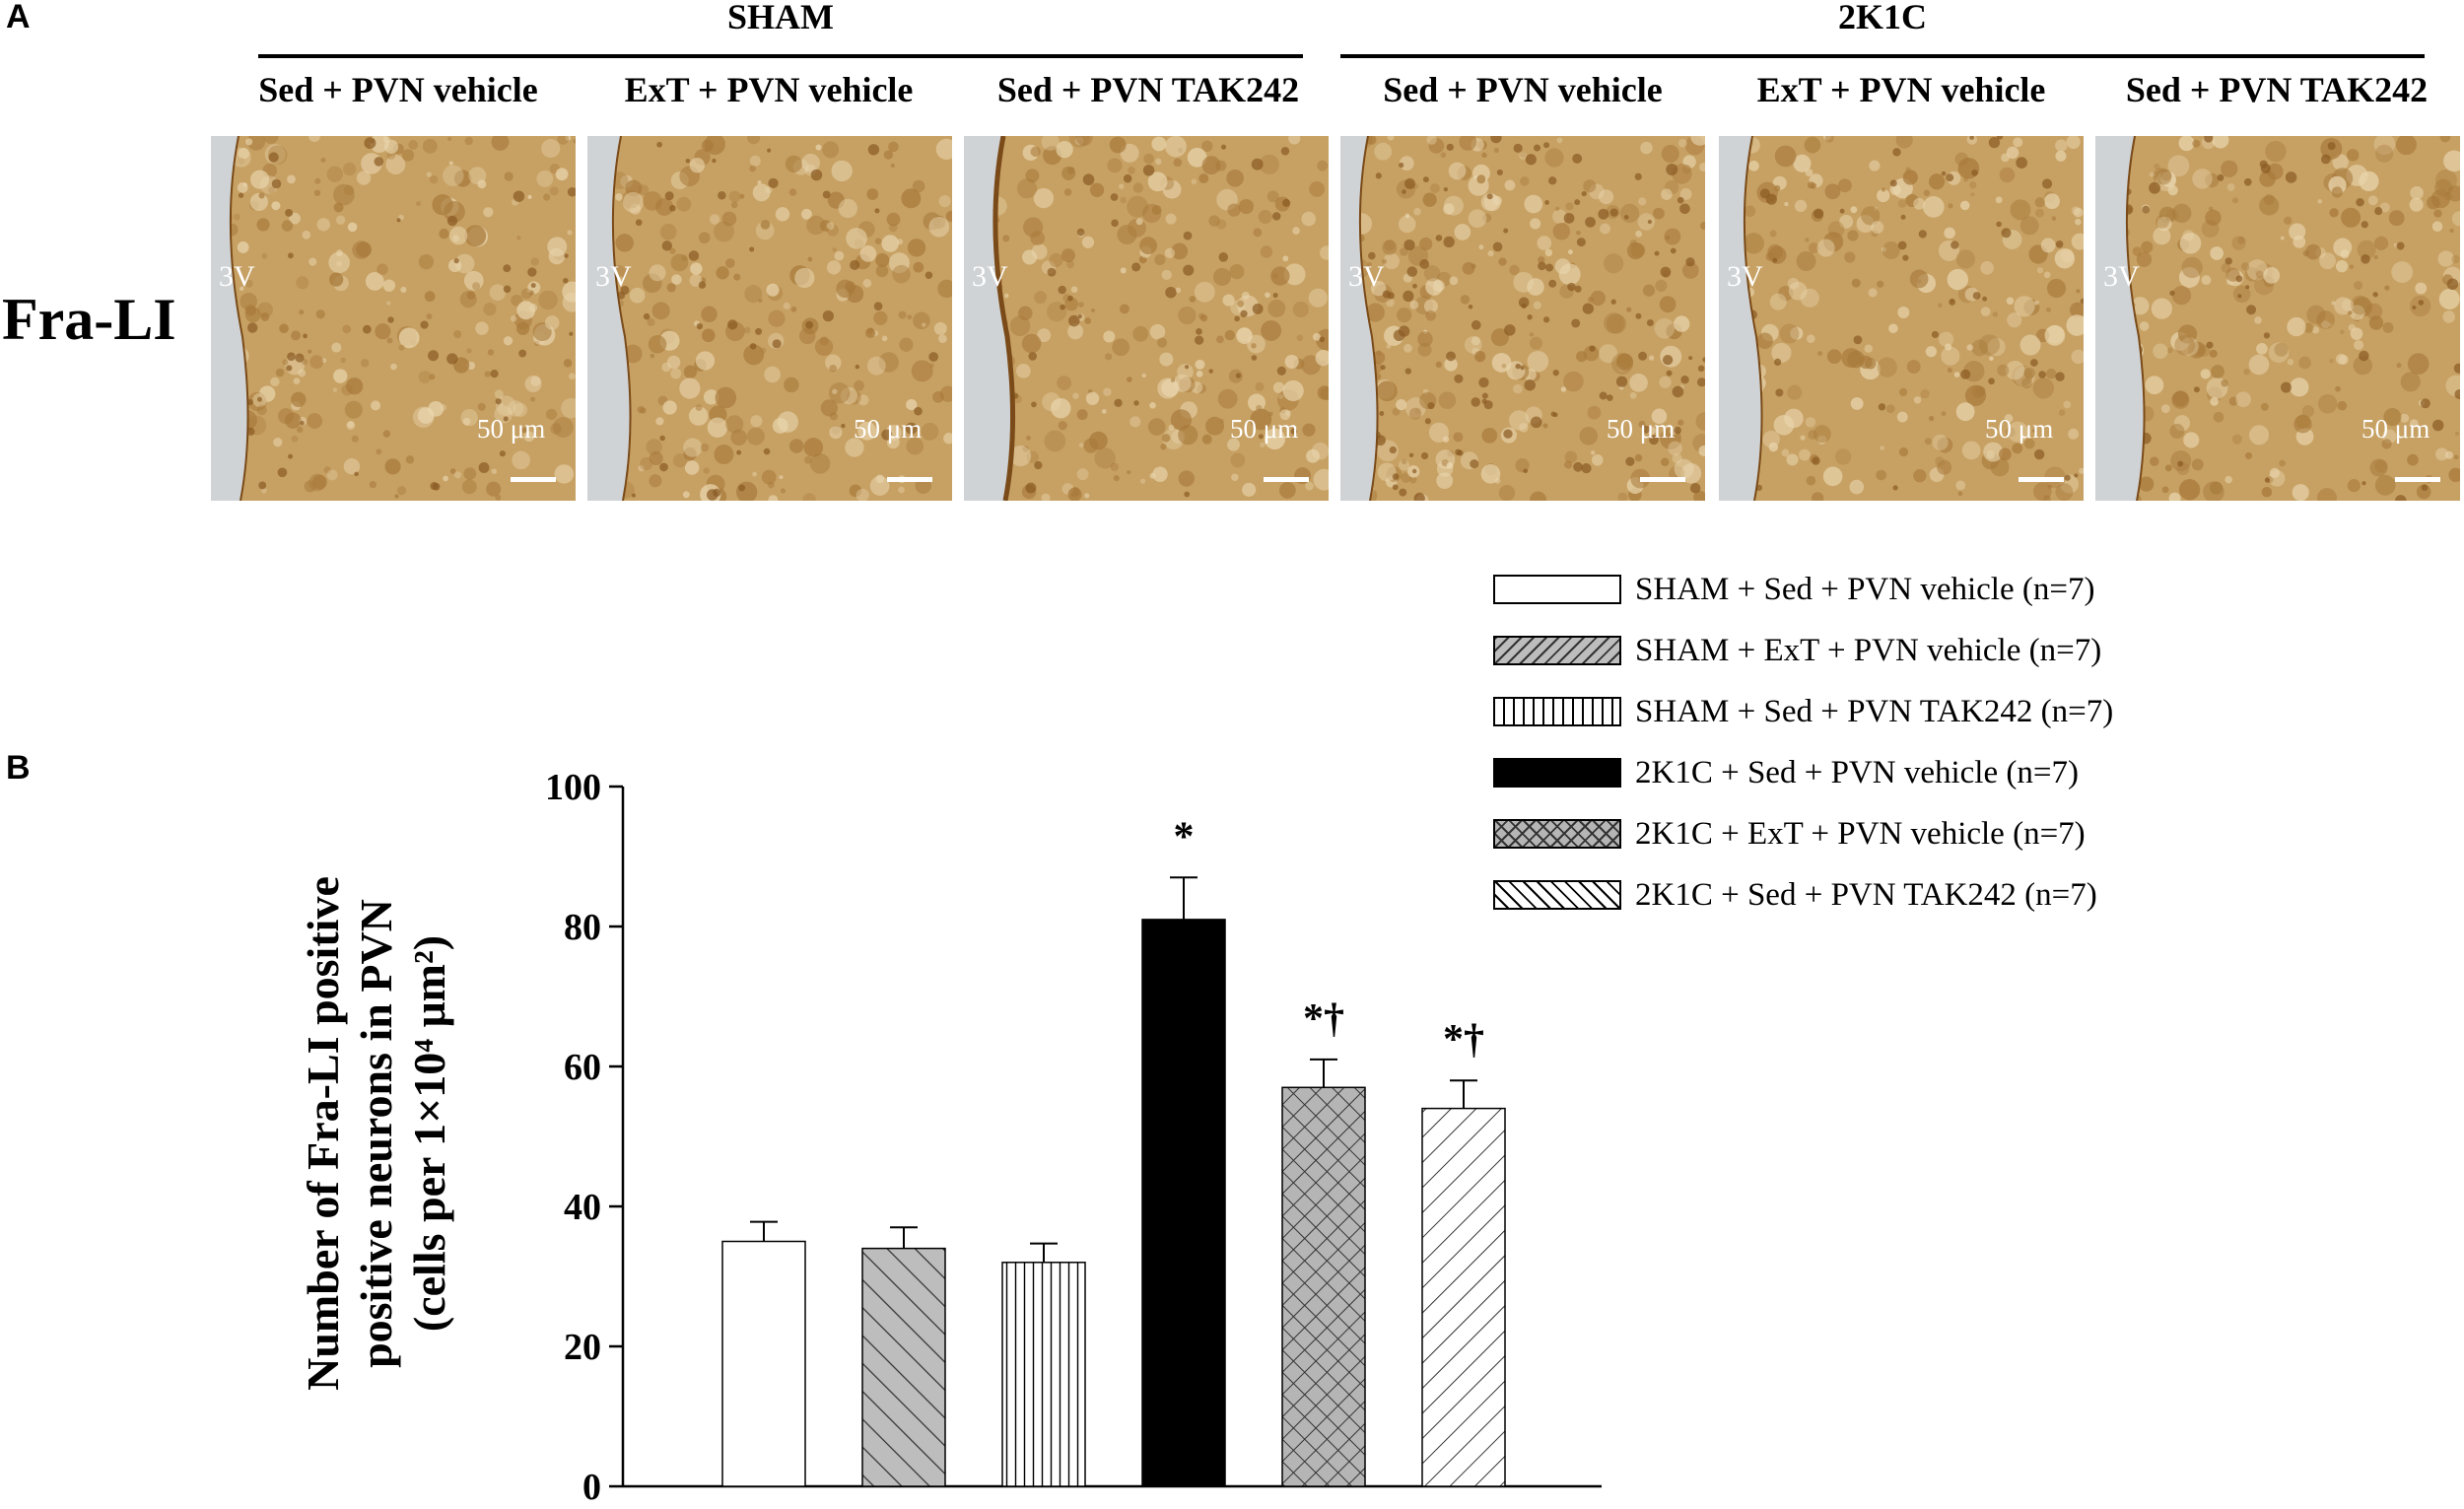 The width and height of the screenshot is (2464, 1509). I want to click on legend-label-6: 2K1C + Sed + PVN TAK242 (n=7), so click(1866, 894).